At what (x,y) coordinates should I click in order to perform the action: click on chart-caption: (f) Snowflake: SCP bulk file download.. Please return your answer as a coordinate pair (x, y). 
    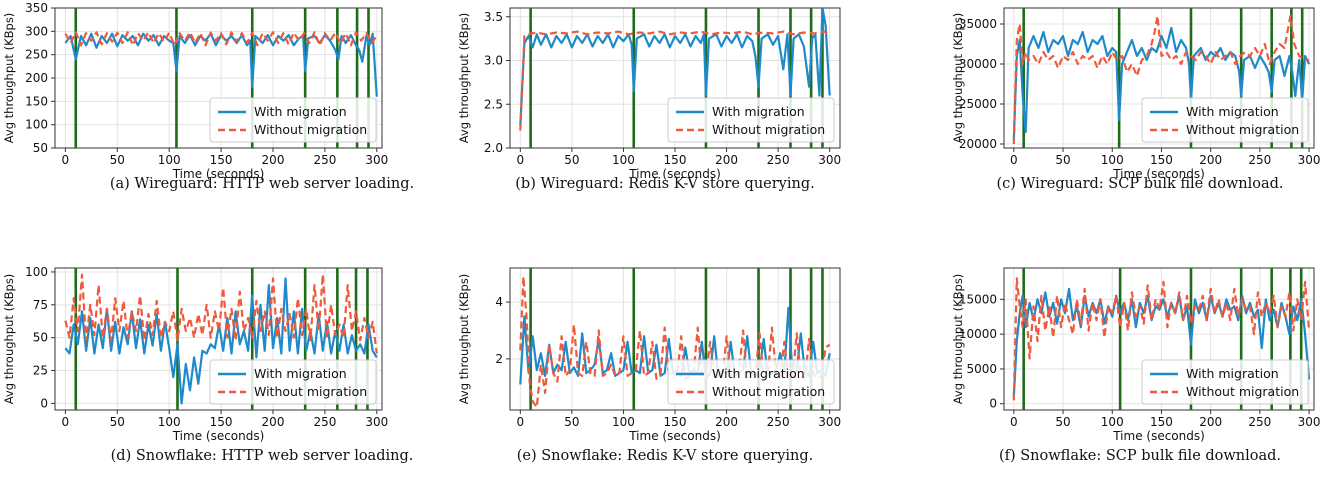
    Looking at the image, I should click on (1140, 456).